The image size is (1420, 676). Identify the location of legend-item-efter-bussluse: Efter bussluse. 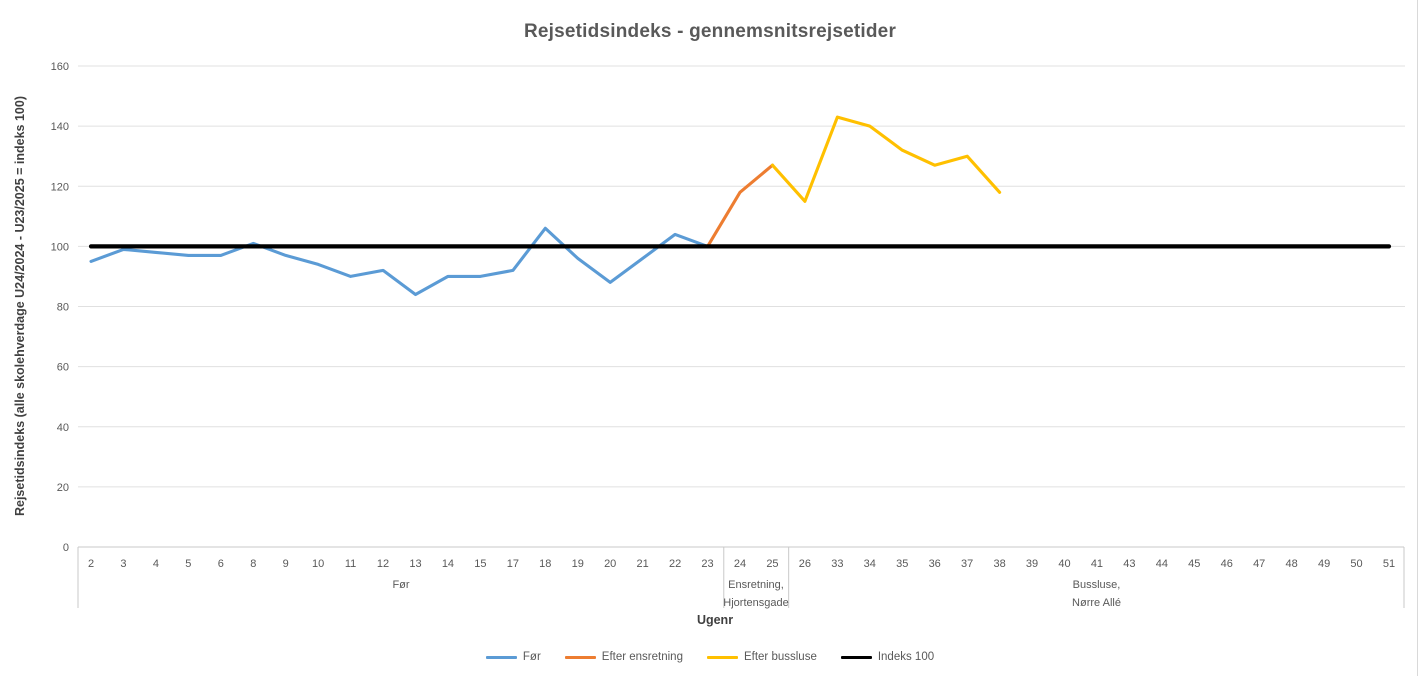
(761, 657).